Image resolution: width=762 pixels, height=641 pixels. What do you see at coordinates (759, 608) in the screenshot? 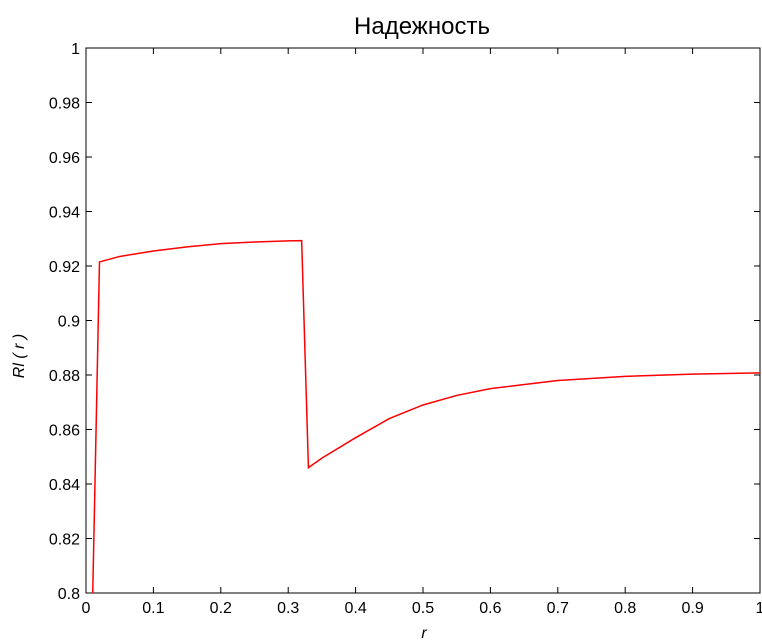
I see `x-tick-label: 1` at bounding box center [759, 608].